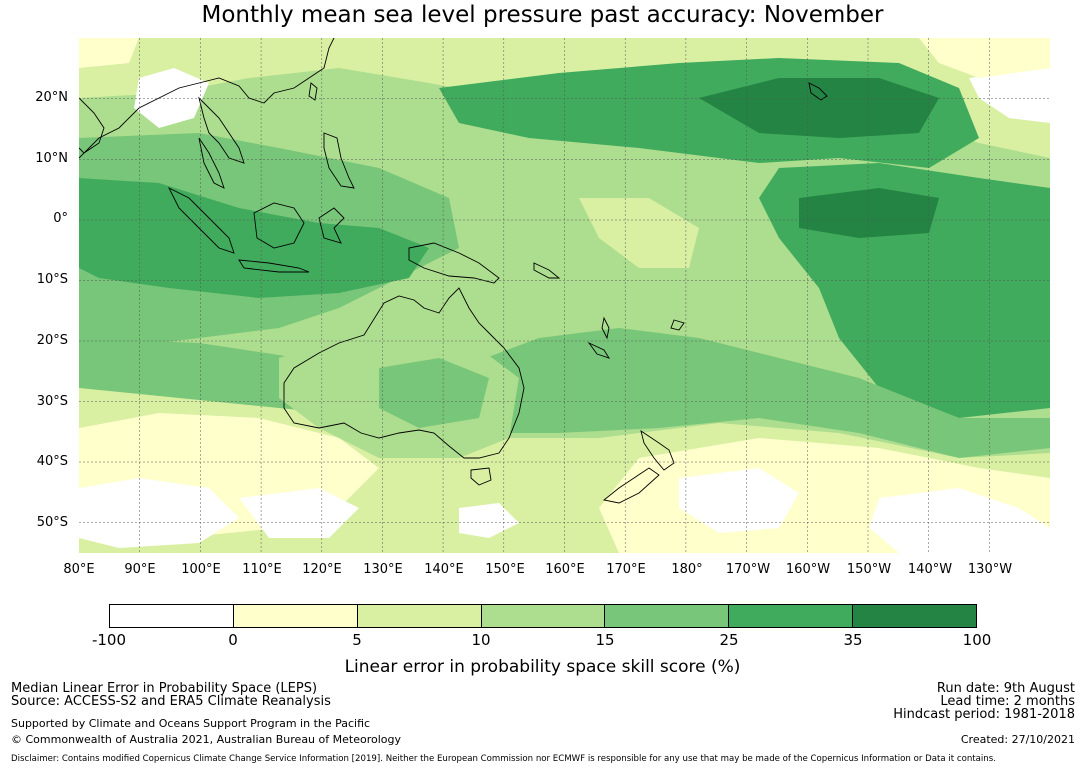 This screenshot has height=770, width=1085. What do you see at coordinates (626, 569) in the screenshot?
I see `lon-label-170e: 170°E` at bounding box center [626, 569].